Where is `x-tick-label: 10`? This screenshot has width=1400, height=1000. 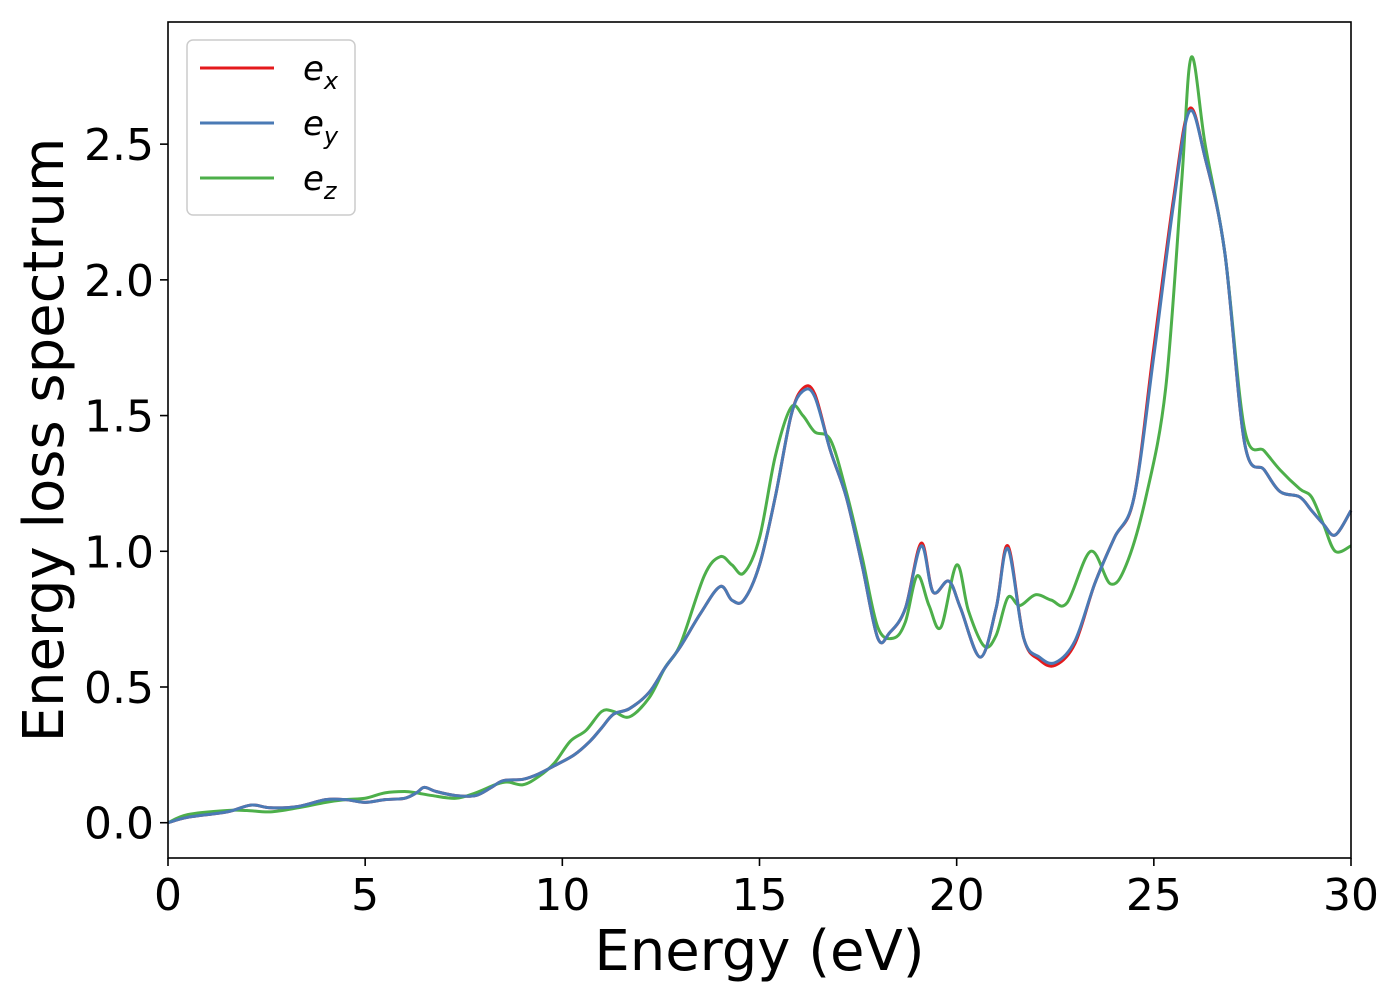
x-tick-label: 10 is located at coordinates (562, 895).